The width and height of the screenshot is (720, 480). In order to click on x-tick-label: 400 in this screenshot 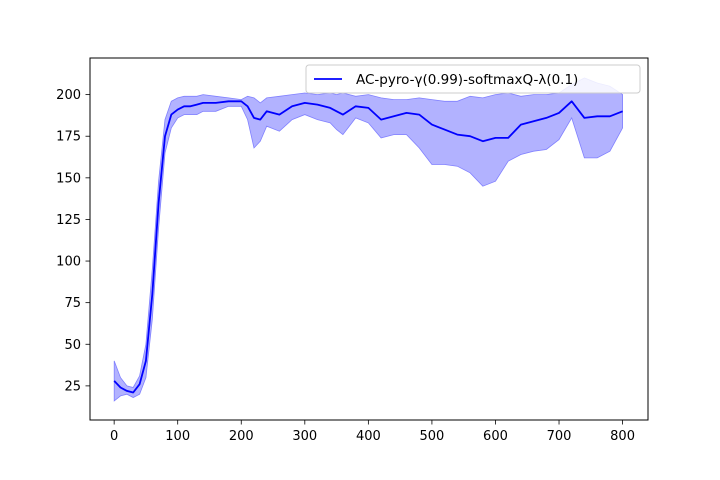, I will do `click(368, 436)`.